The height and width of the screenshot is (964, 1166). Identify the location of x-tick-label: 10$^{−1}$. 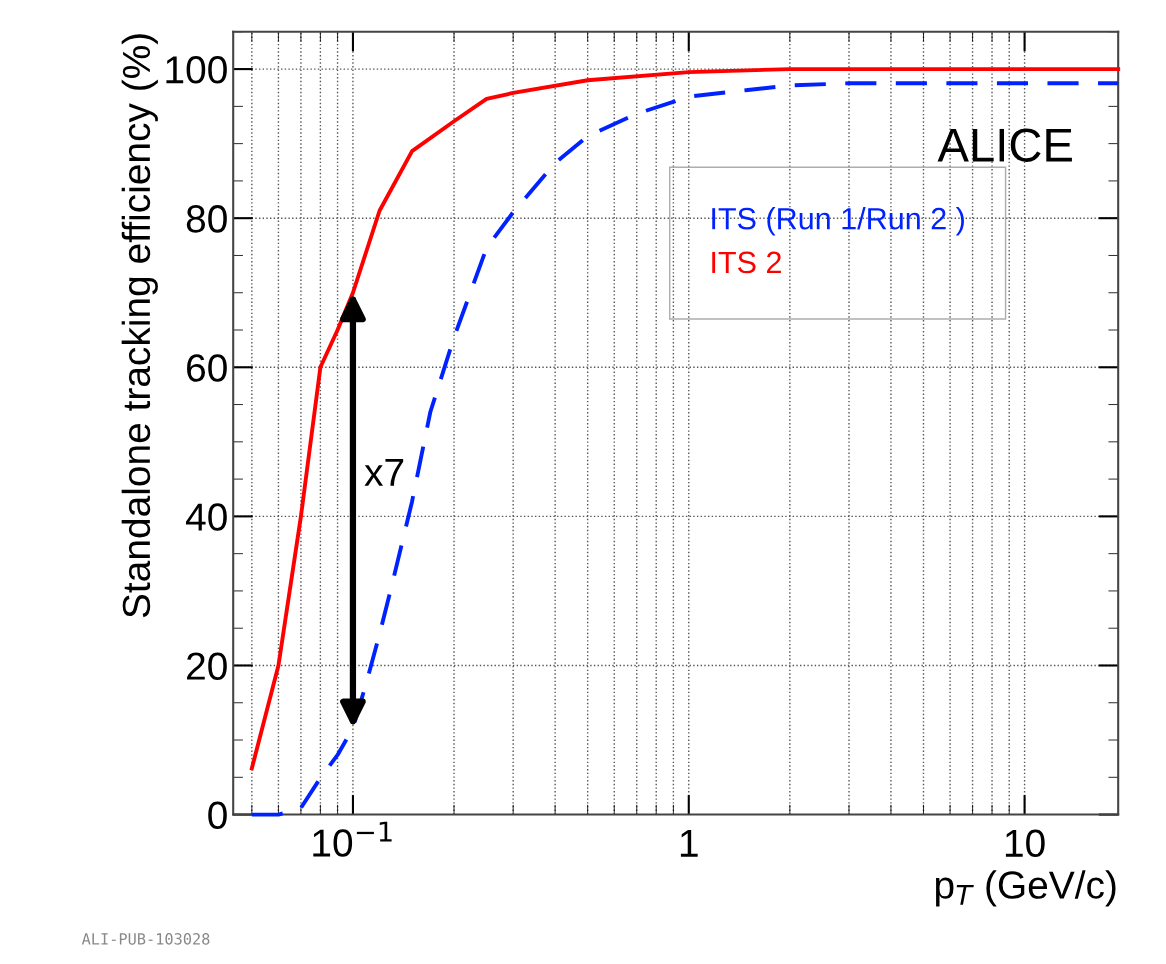
(352, 839).